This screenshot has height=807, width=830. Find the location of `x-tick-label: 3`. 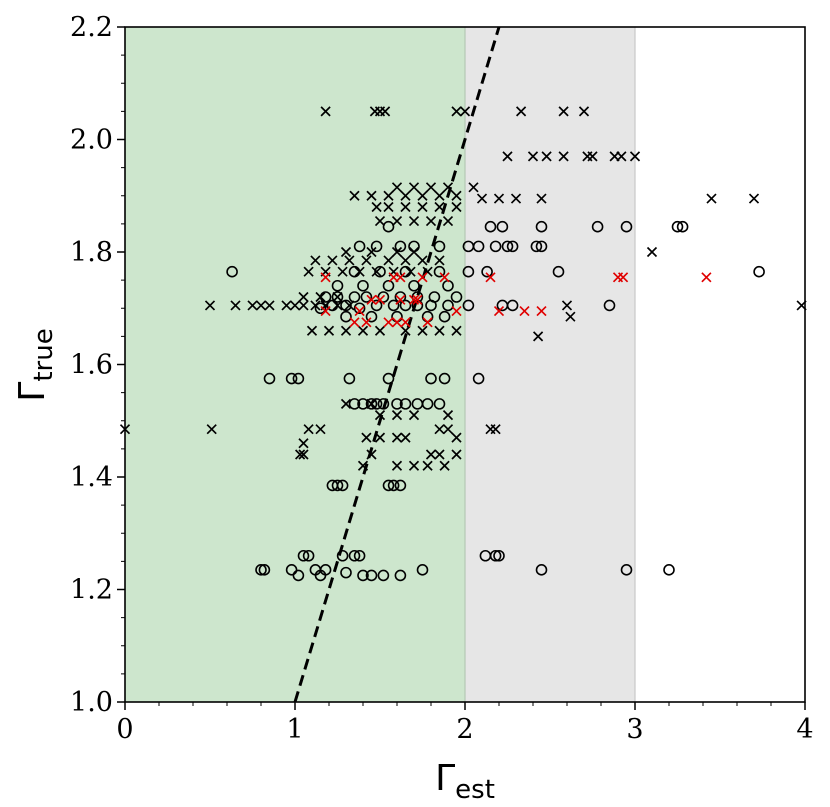

x-tick-label: 3 is located at coordinates (634, 729).